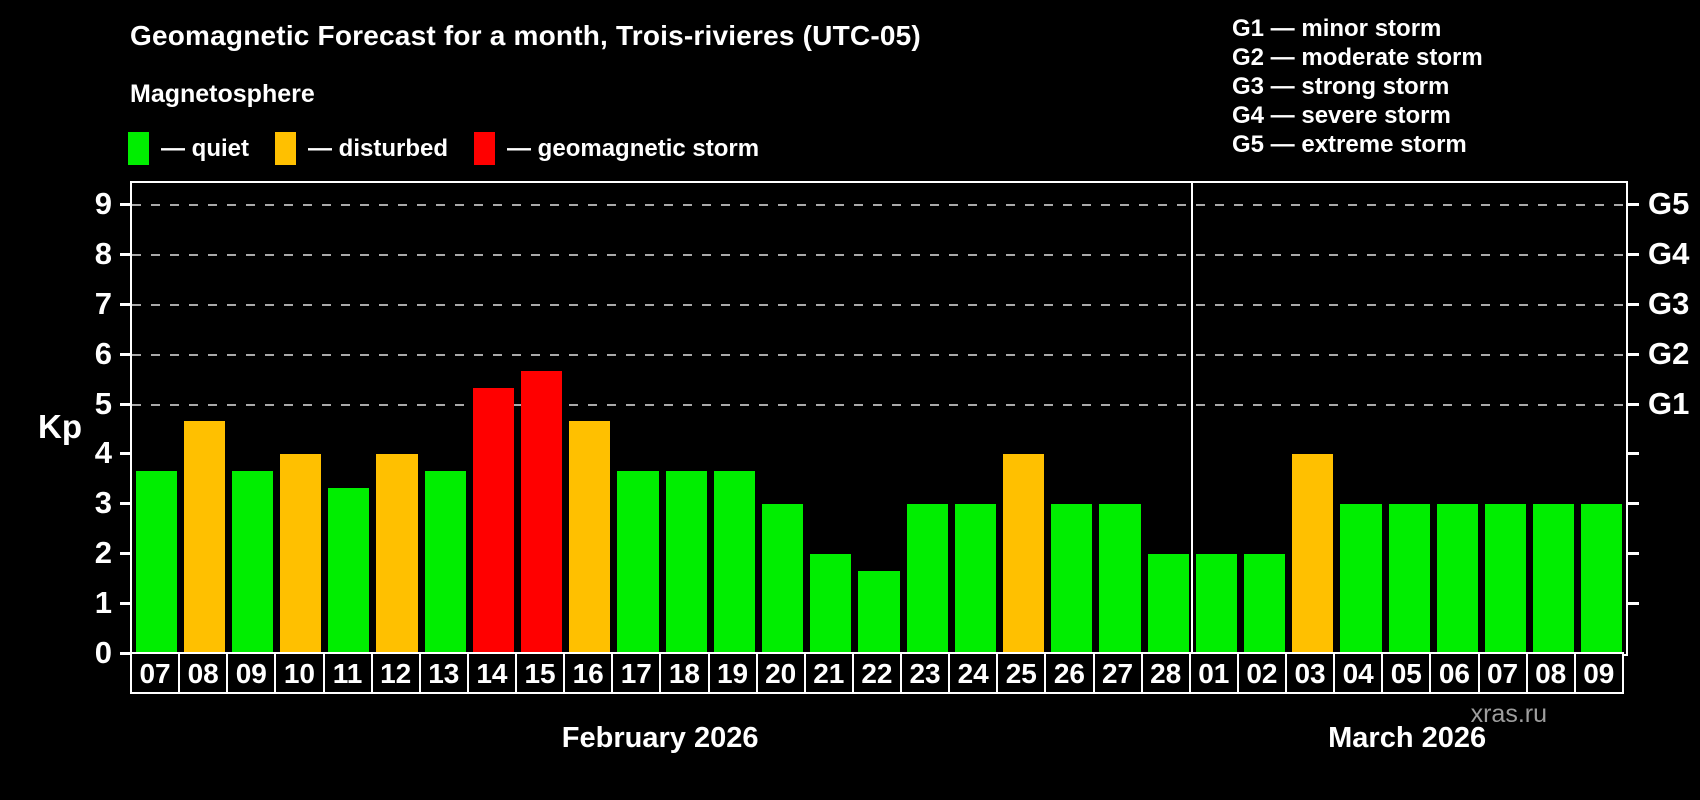 This screenshot has width=1700, height=800. Describe the element at coordinates (205, 148) in the screenshot. I see `quiet-label: — quiet` at that location.